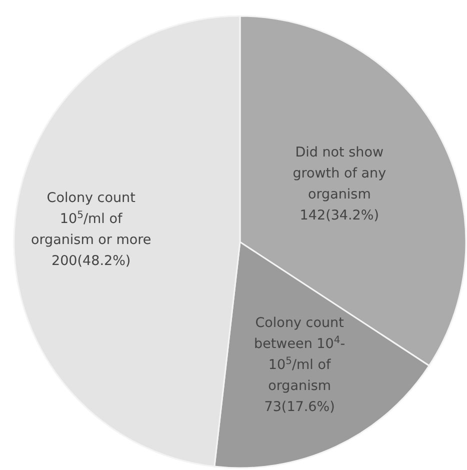  Describe the element at coordinates (91, 219) in the screenshot. I see `slice-label: Colony count 10$^{5}$/ml of organism or more` at that location.